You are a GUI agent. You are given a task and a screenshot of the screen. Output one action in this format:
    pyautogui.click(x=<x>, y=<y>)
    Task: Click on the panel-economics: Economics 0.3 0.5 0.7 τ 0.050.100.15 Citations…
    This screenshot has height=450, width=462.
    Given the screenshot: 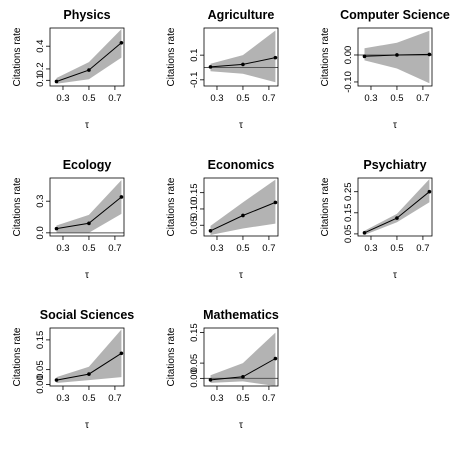 What is the action you would take?
    pyautogui.click(x=222, y=219)
    